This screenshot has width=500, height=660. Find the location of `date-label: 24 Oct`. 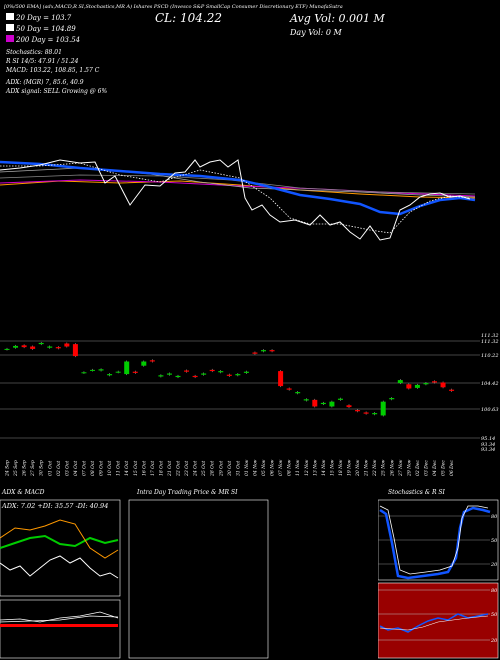

date-label: 24 Oct is located at coordinates (196, 469).